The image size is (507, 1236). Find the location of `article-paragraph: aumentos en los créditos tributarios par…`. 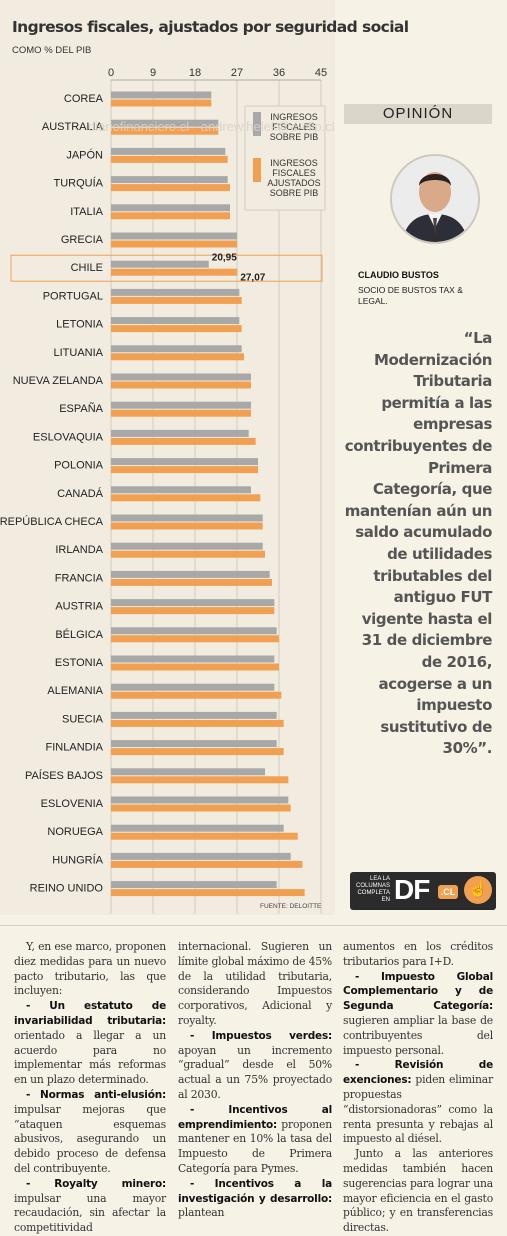

article-paragraph: aumentos en los créditos tributarios par… is located at coordinates (418, 954).